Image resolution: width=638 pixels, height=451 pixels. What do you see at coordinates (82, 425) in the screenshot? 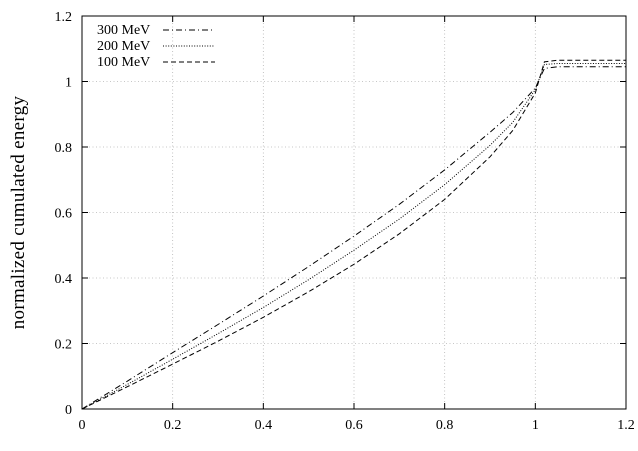
I see `x-tick-label: 0` at bounding box center [82, 425].